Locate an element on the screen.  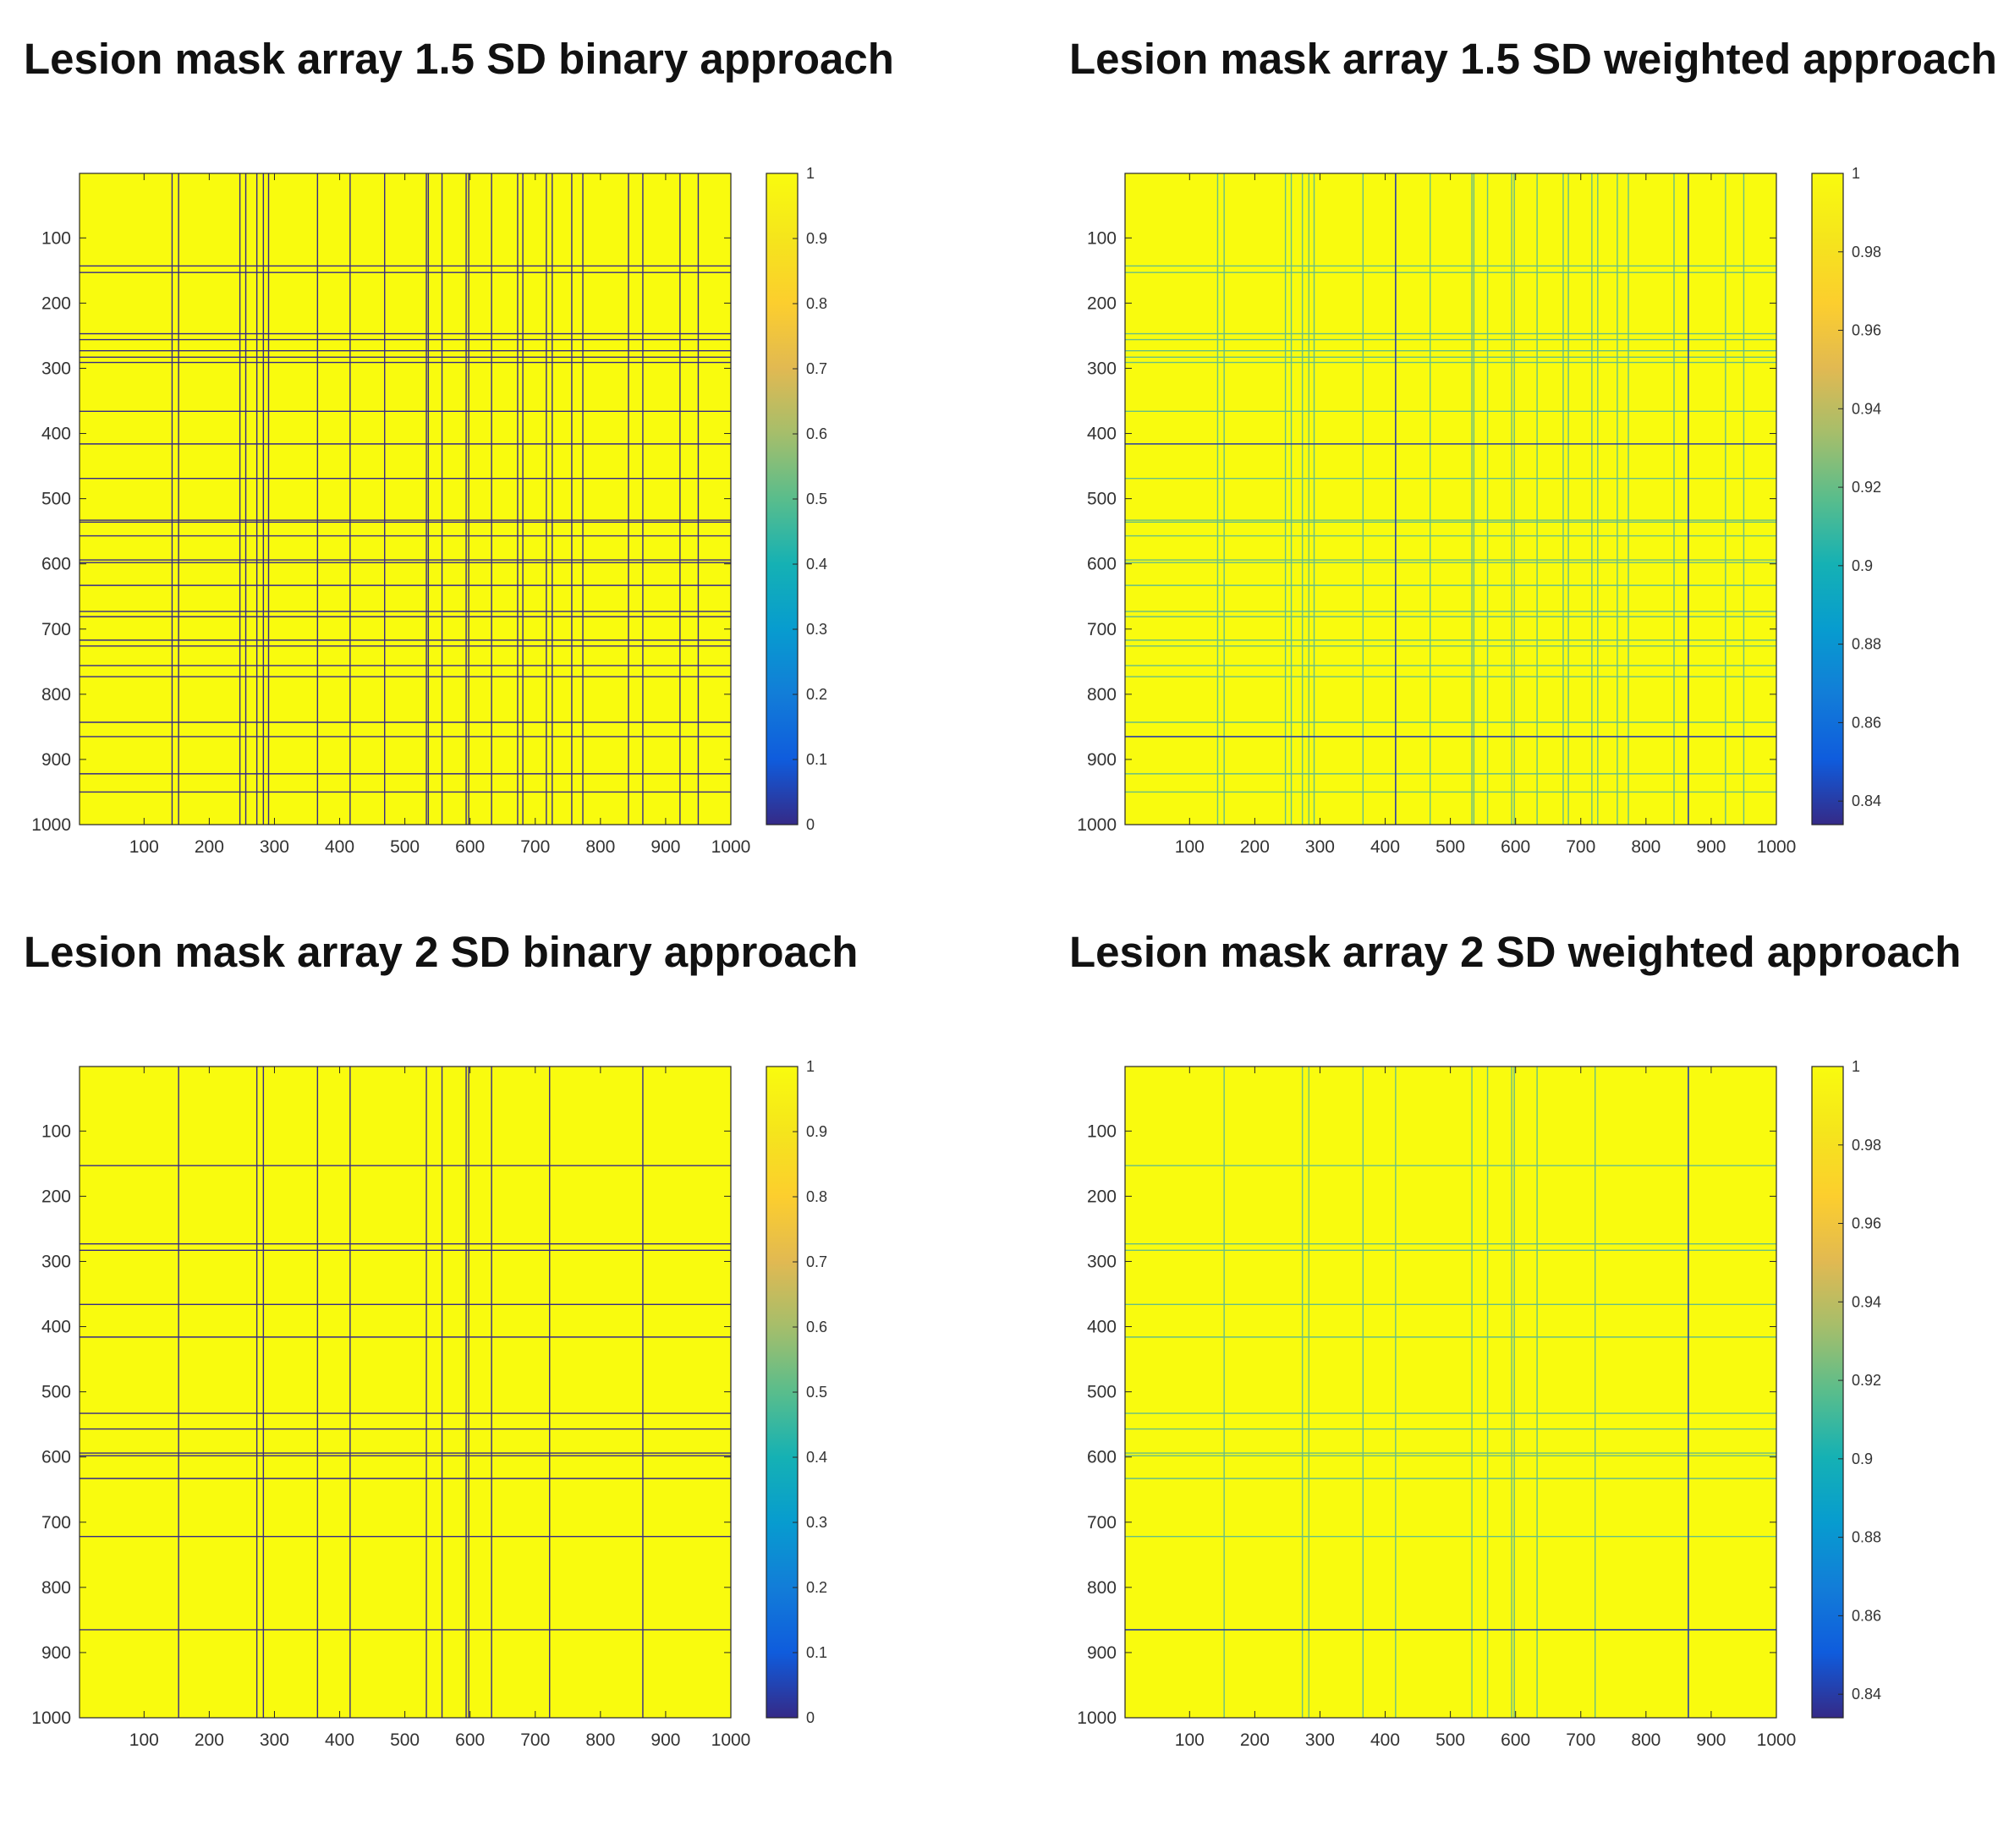
colorbar-tick-label: 0.6 is located at coordinates (816, 433).